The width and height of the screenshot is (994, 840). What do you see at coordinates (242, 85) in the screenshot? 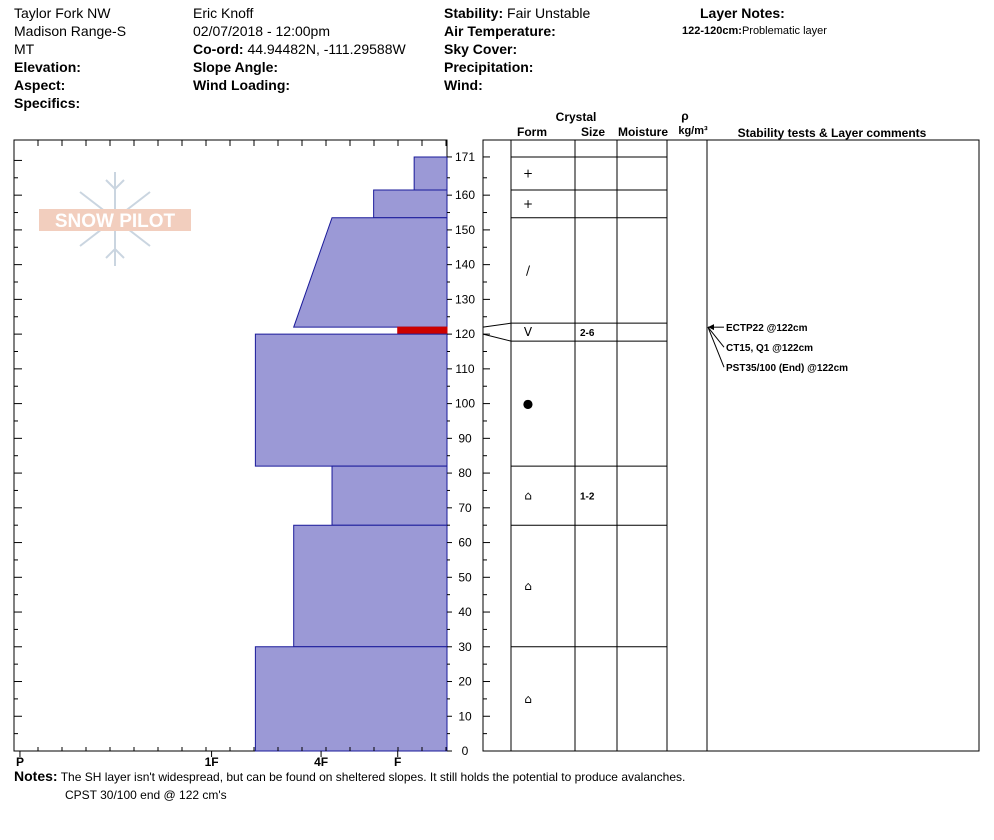
I see `wind-loading-label: Wind Loading:` at bounding box center [242, 85].